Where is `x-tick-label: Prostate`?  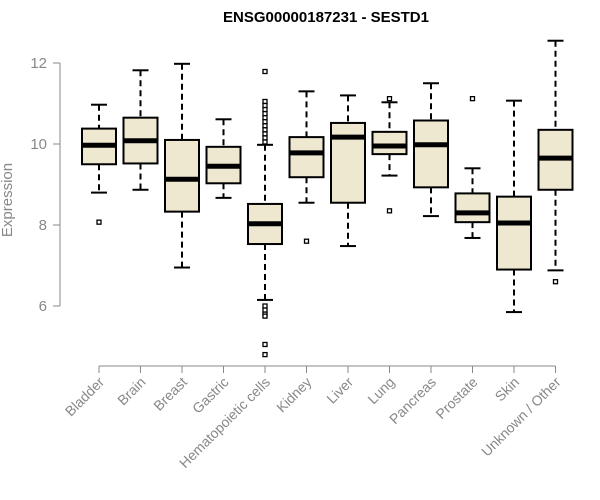 x-tick-label: Prostate is located at coordinates (456, 398).